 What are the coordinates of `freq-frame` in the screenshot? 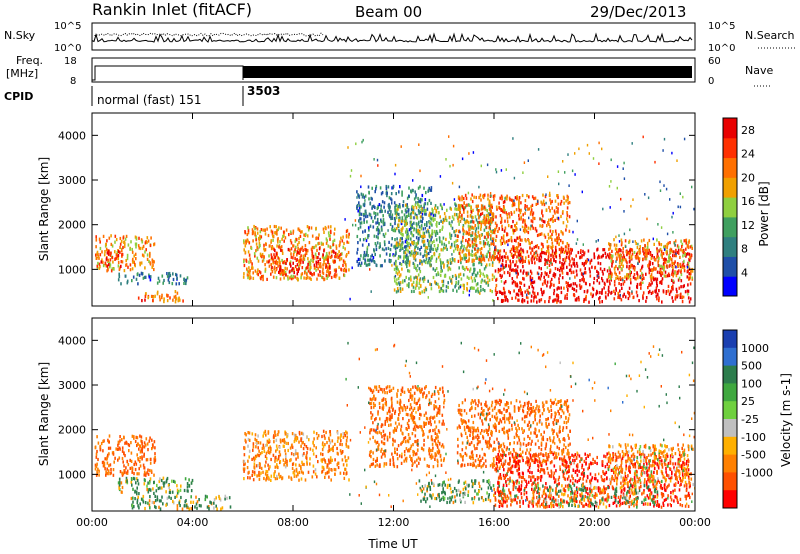 It's located at (393, 70).